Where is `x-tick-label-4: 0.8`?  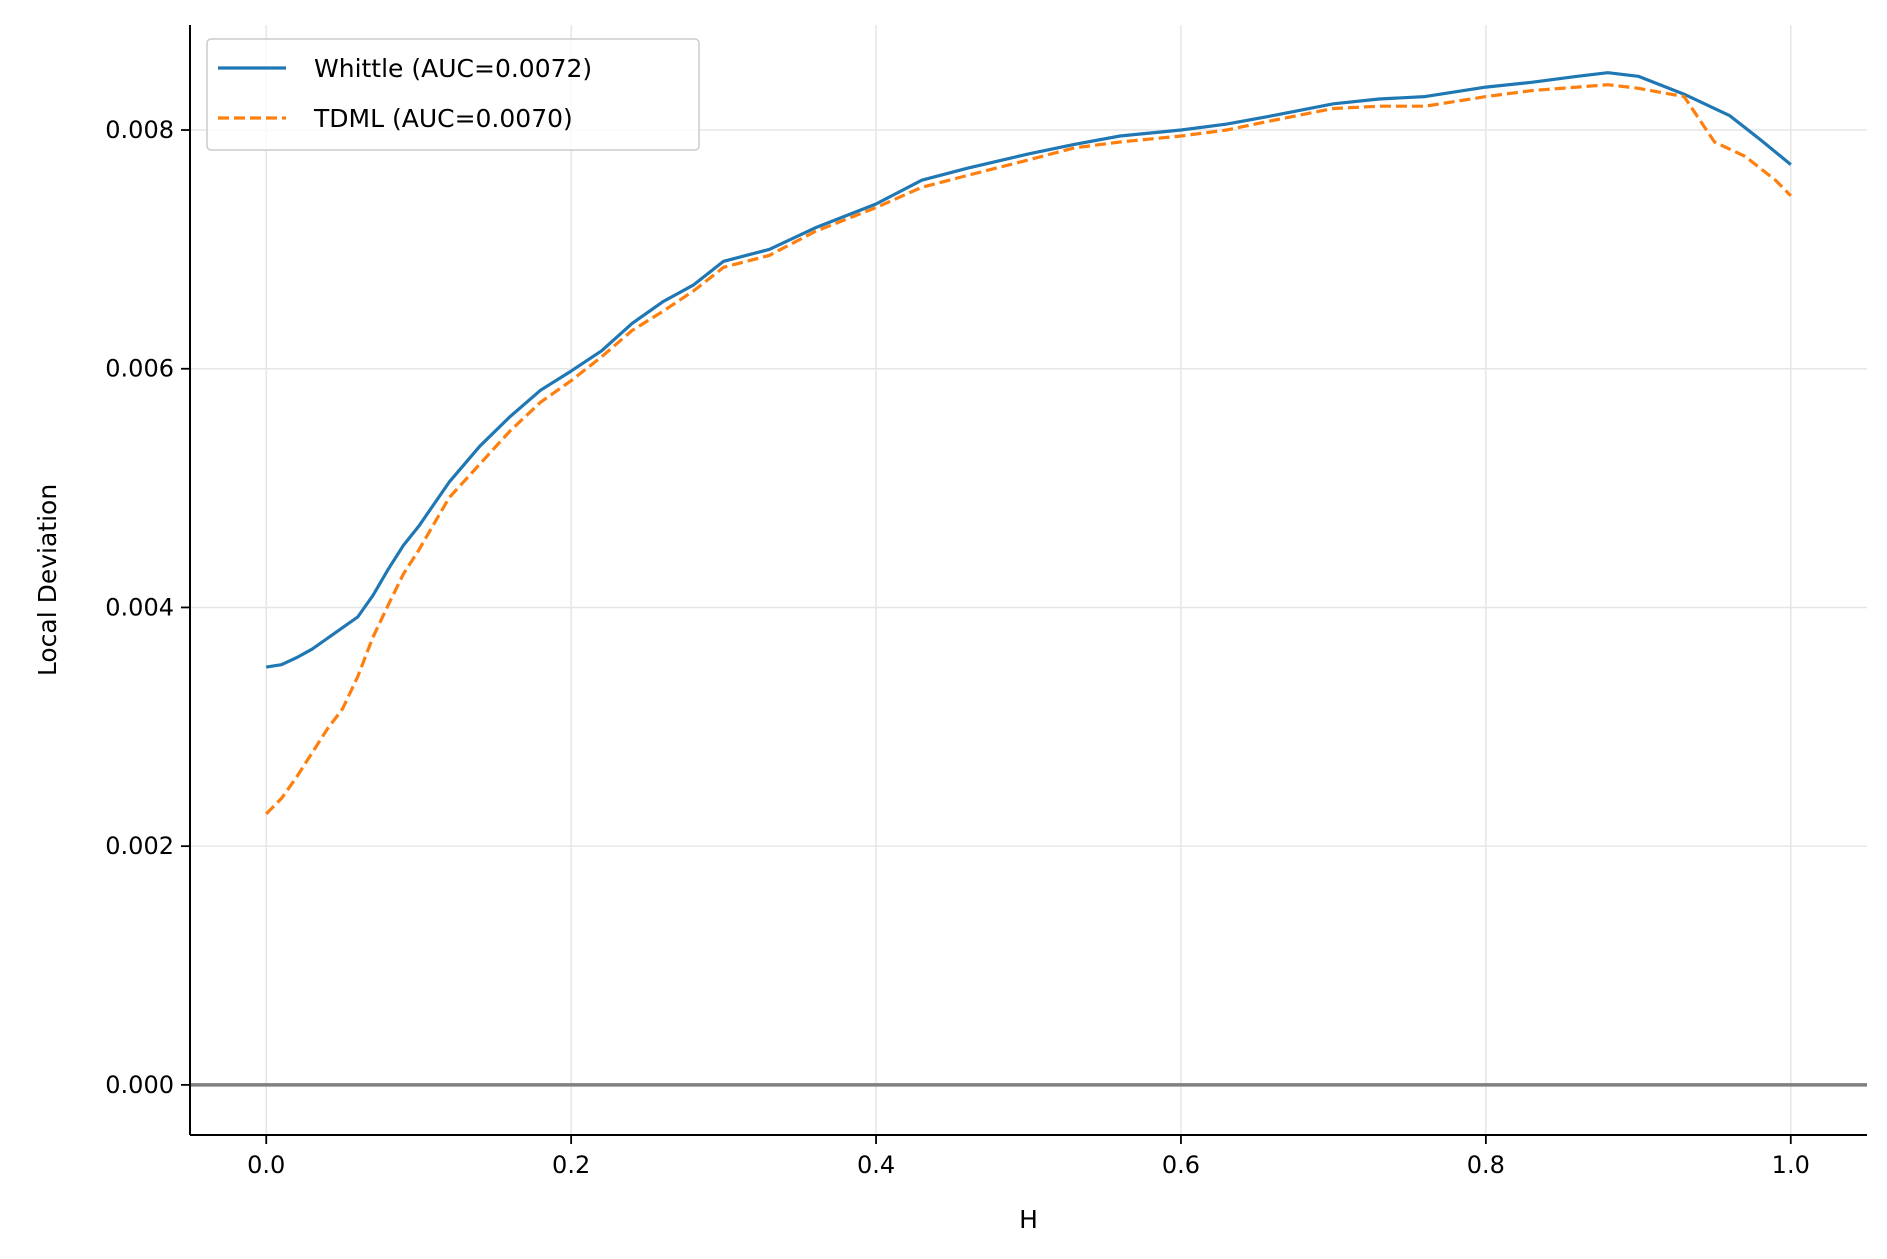
x-tick-label-4: 0.8 is located at coordinates (1486, 1165).